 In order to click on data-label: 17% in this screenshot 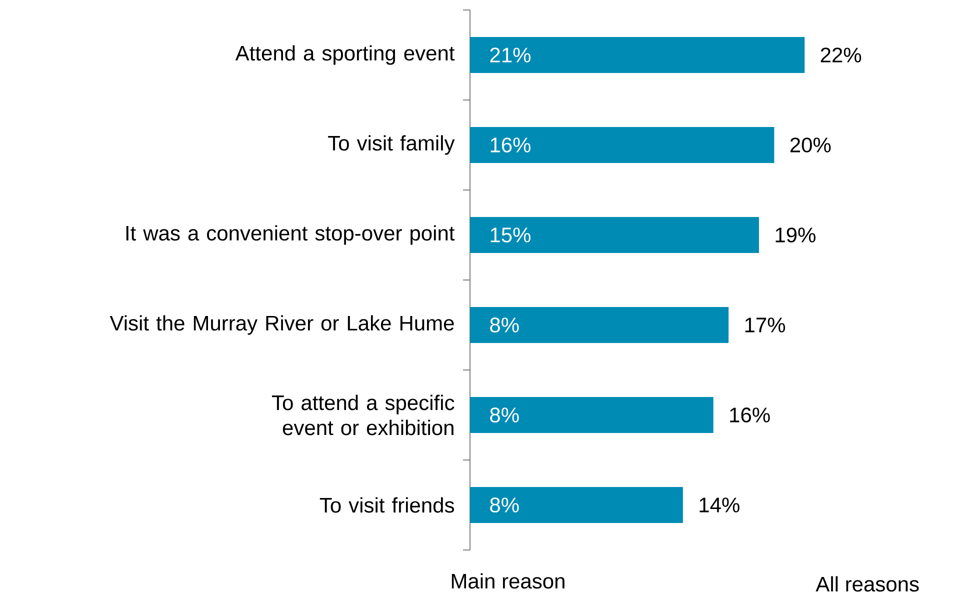, I will do `click(765, 325)`.